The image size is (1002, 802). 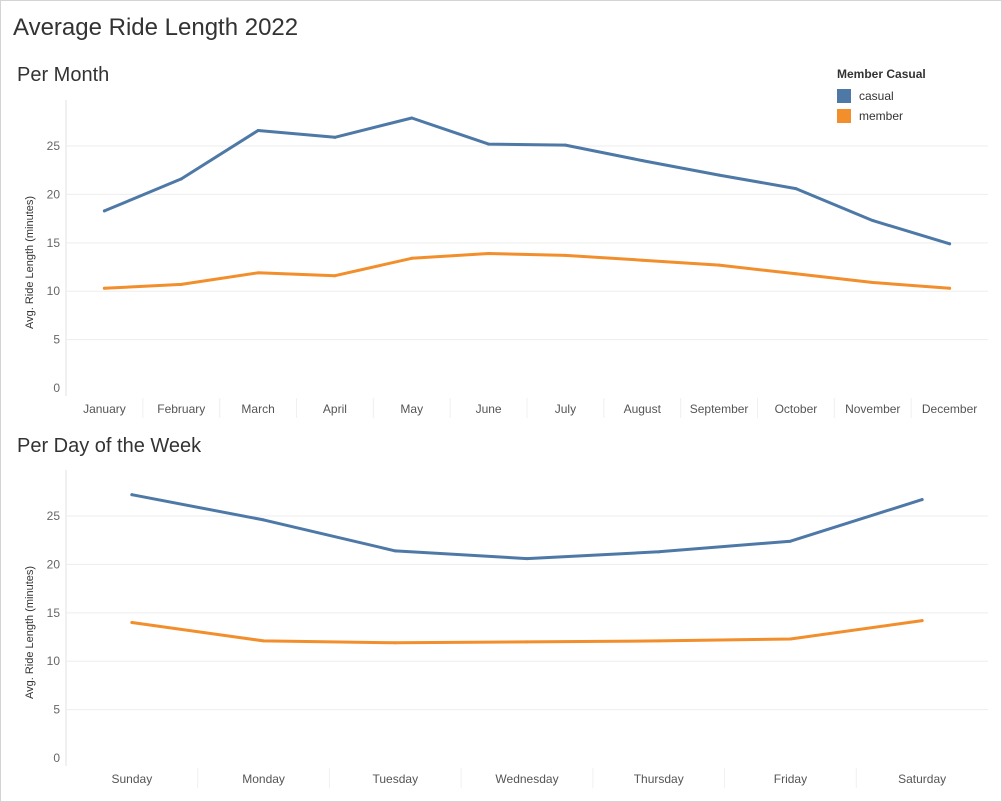 What do you see at coordinates (56, 340) in the screenshot?
I see `month-y-tick-label: 5` at bounding box center [56, 340].